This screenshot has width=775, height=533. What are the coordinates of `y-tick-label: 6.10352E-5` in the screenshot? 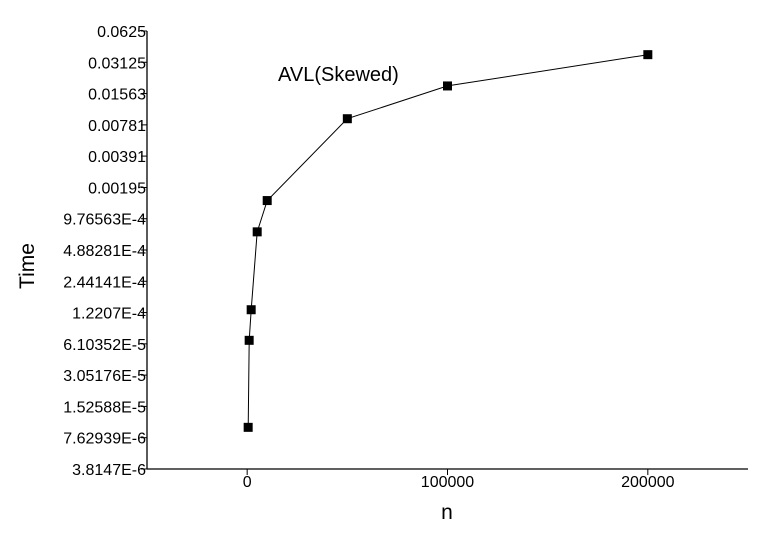 It's located at (104, 345).